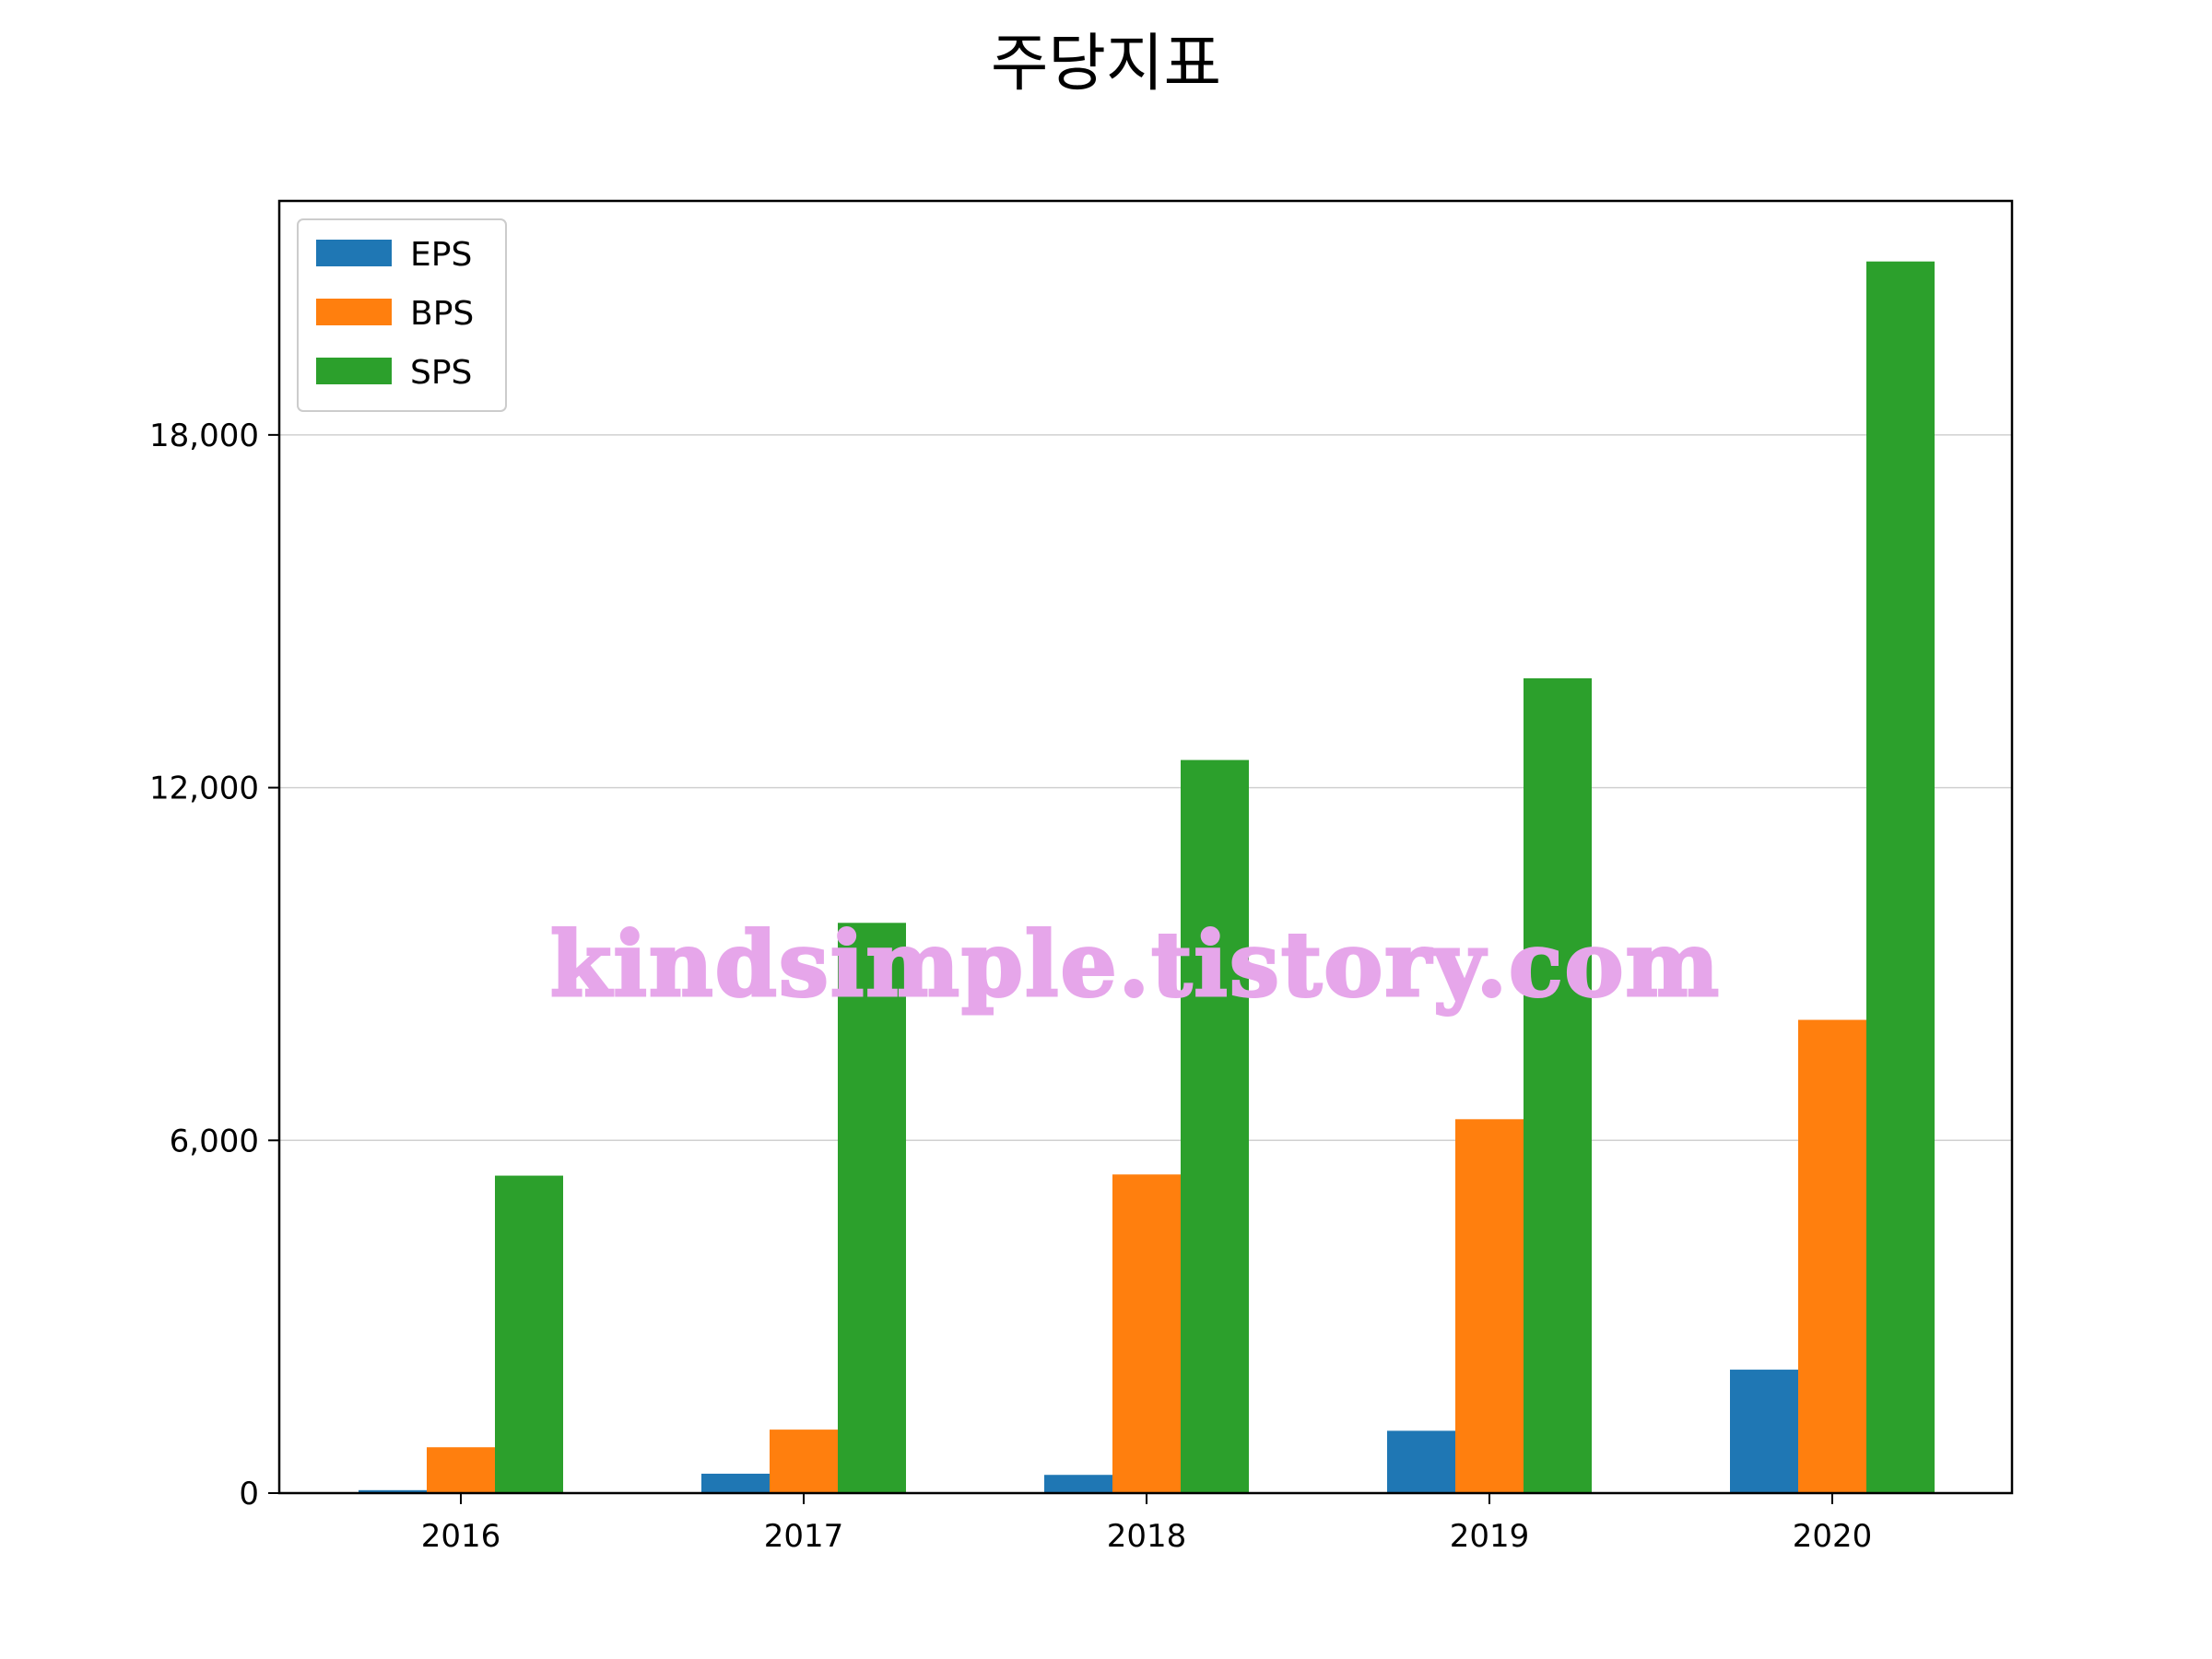 Image resolution: width=2212 pixels, height=1659 pixels. What do you see at coordinates (354, 371) in the screenshot?
I see `legend-swatch-sps` at bounding box center [354, 371].